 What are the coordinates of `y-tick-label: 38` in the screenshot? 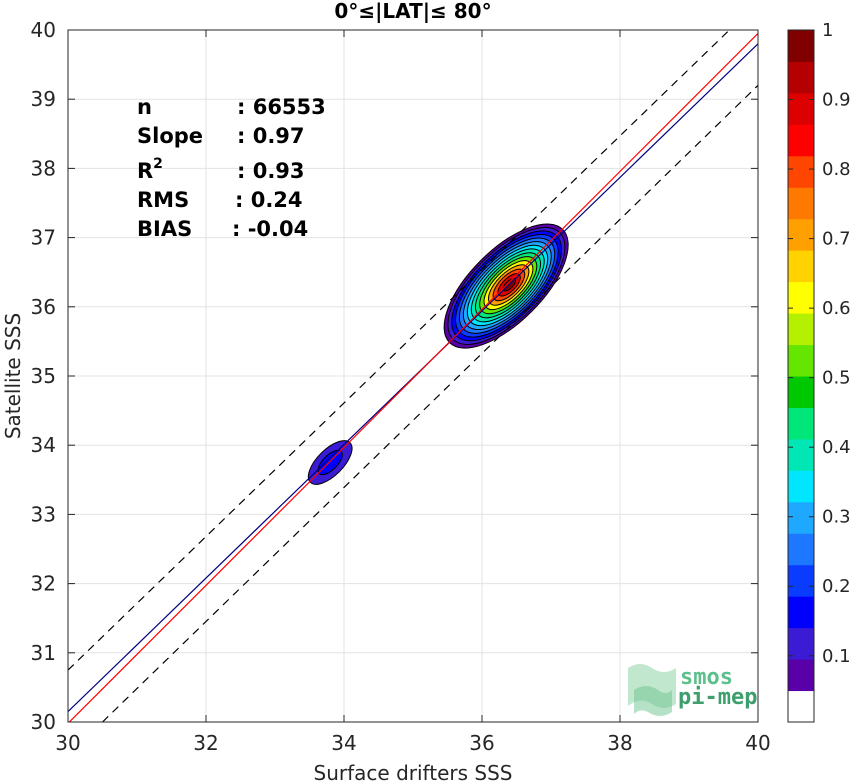 It's located at (43, 168).